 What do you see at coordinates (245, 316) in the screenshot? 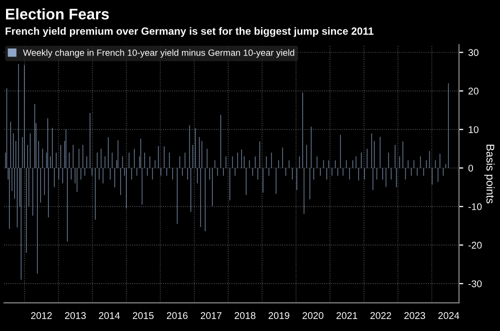
I see `x-tick-label: 2018` at bounding box center [245, 316].